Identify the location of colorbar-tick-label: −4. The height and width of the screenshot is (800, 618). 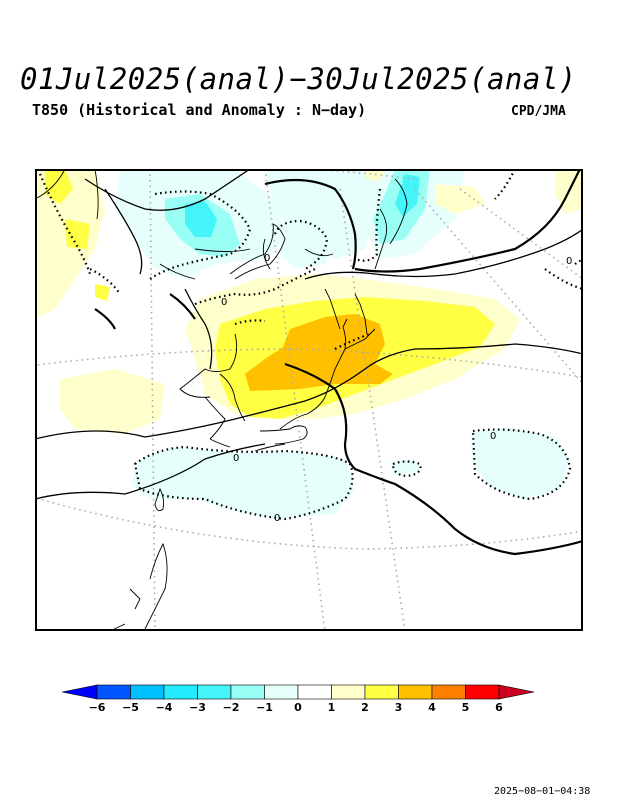
(164, 707).